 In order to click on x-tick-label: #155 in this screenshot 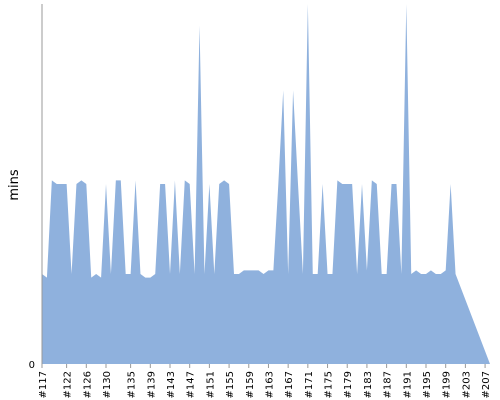, I will do `click(230, 384)`.